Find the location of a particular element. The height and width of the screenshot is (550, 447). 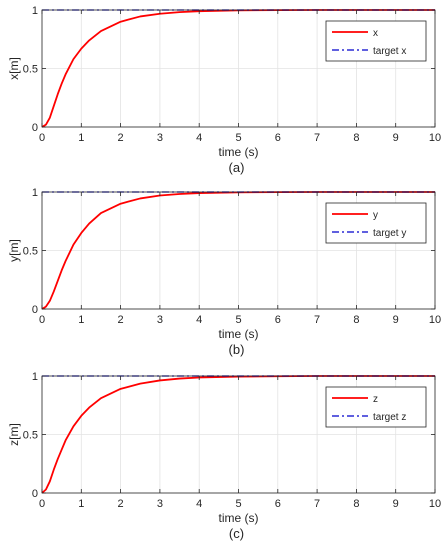

panel-label: (b) is located at coordinates (237, 349).